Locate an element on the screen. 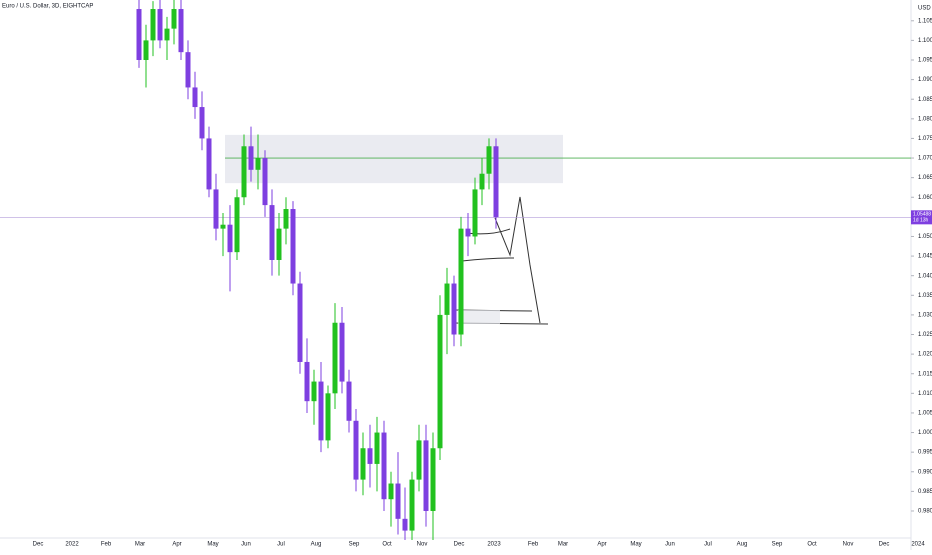  x-tick-label: Jun is located at coordinates (670, 545).